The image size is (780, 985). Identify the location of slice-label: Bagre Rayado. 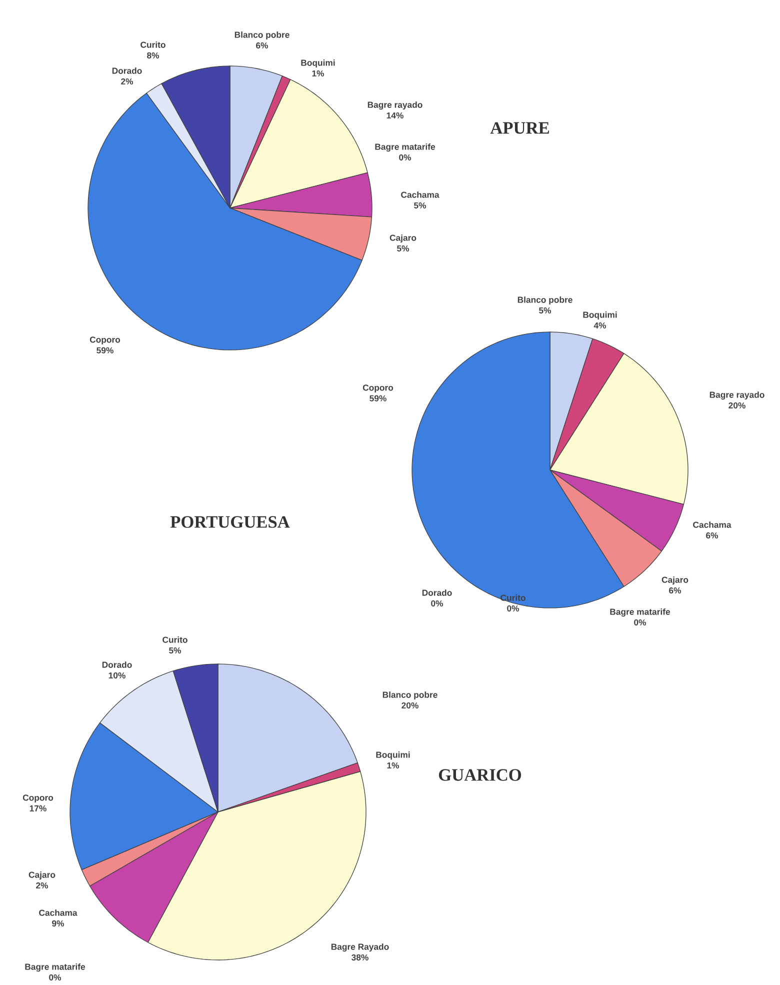
(360, 947).